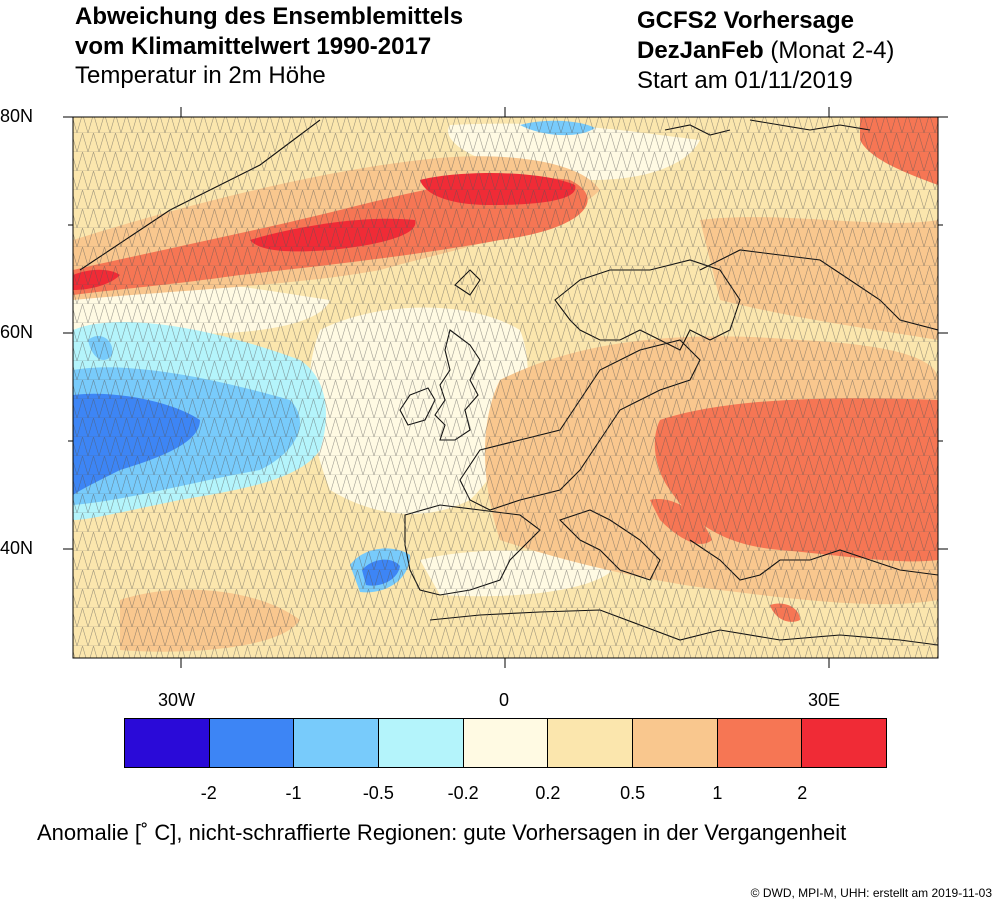 This screenshot has width=1000, height=906. I want to click on season-name: DezJanFeb, so click(700, 50).